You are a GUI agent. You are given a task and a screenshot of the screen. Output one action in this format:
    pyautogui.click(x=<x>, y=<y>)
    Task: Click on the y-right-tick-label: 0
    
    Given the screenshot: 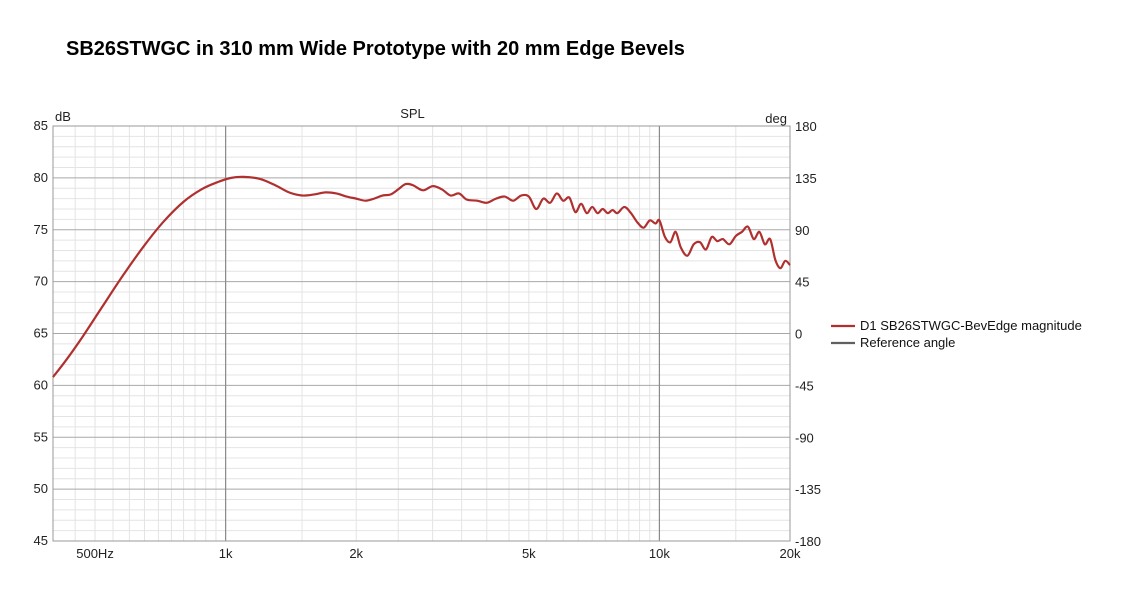 What is the action you would take?
    pyautogui.click(x=798, y=334)
    